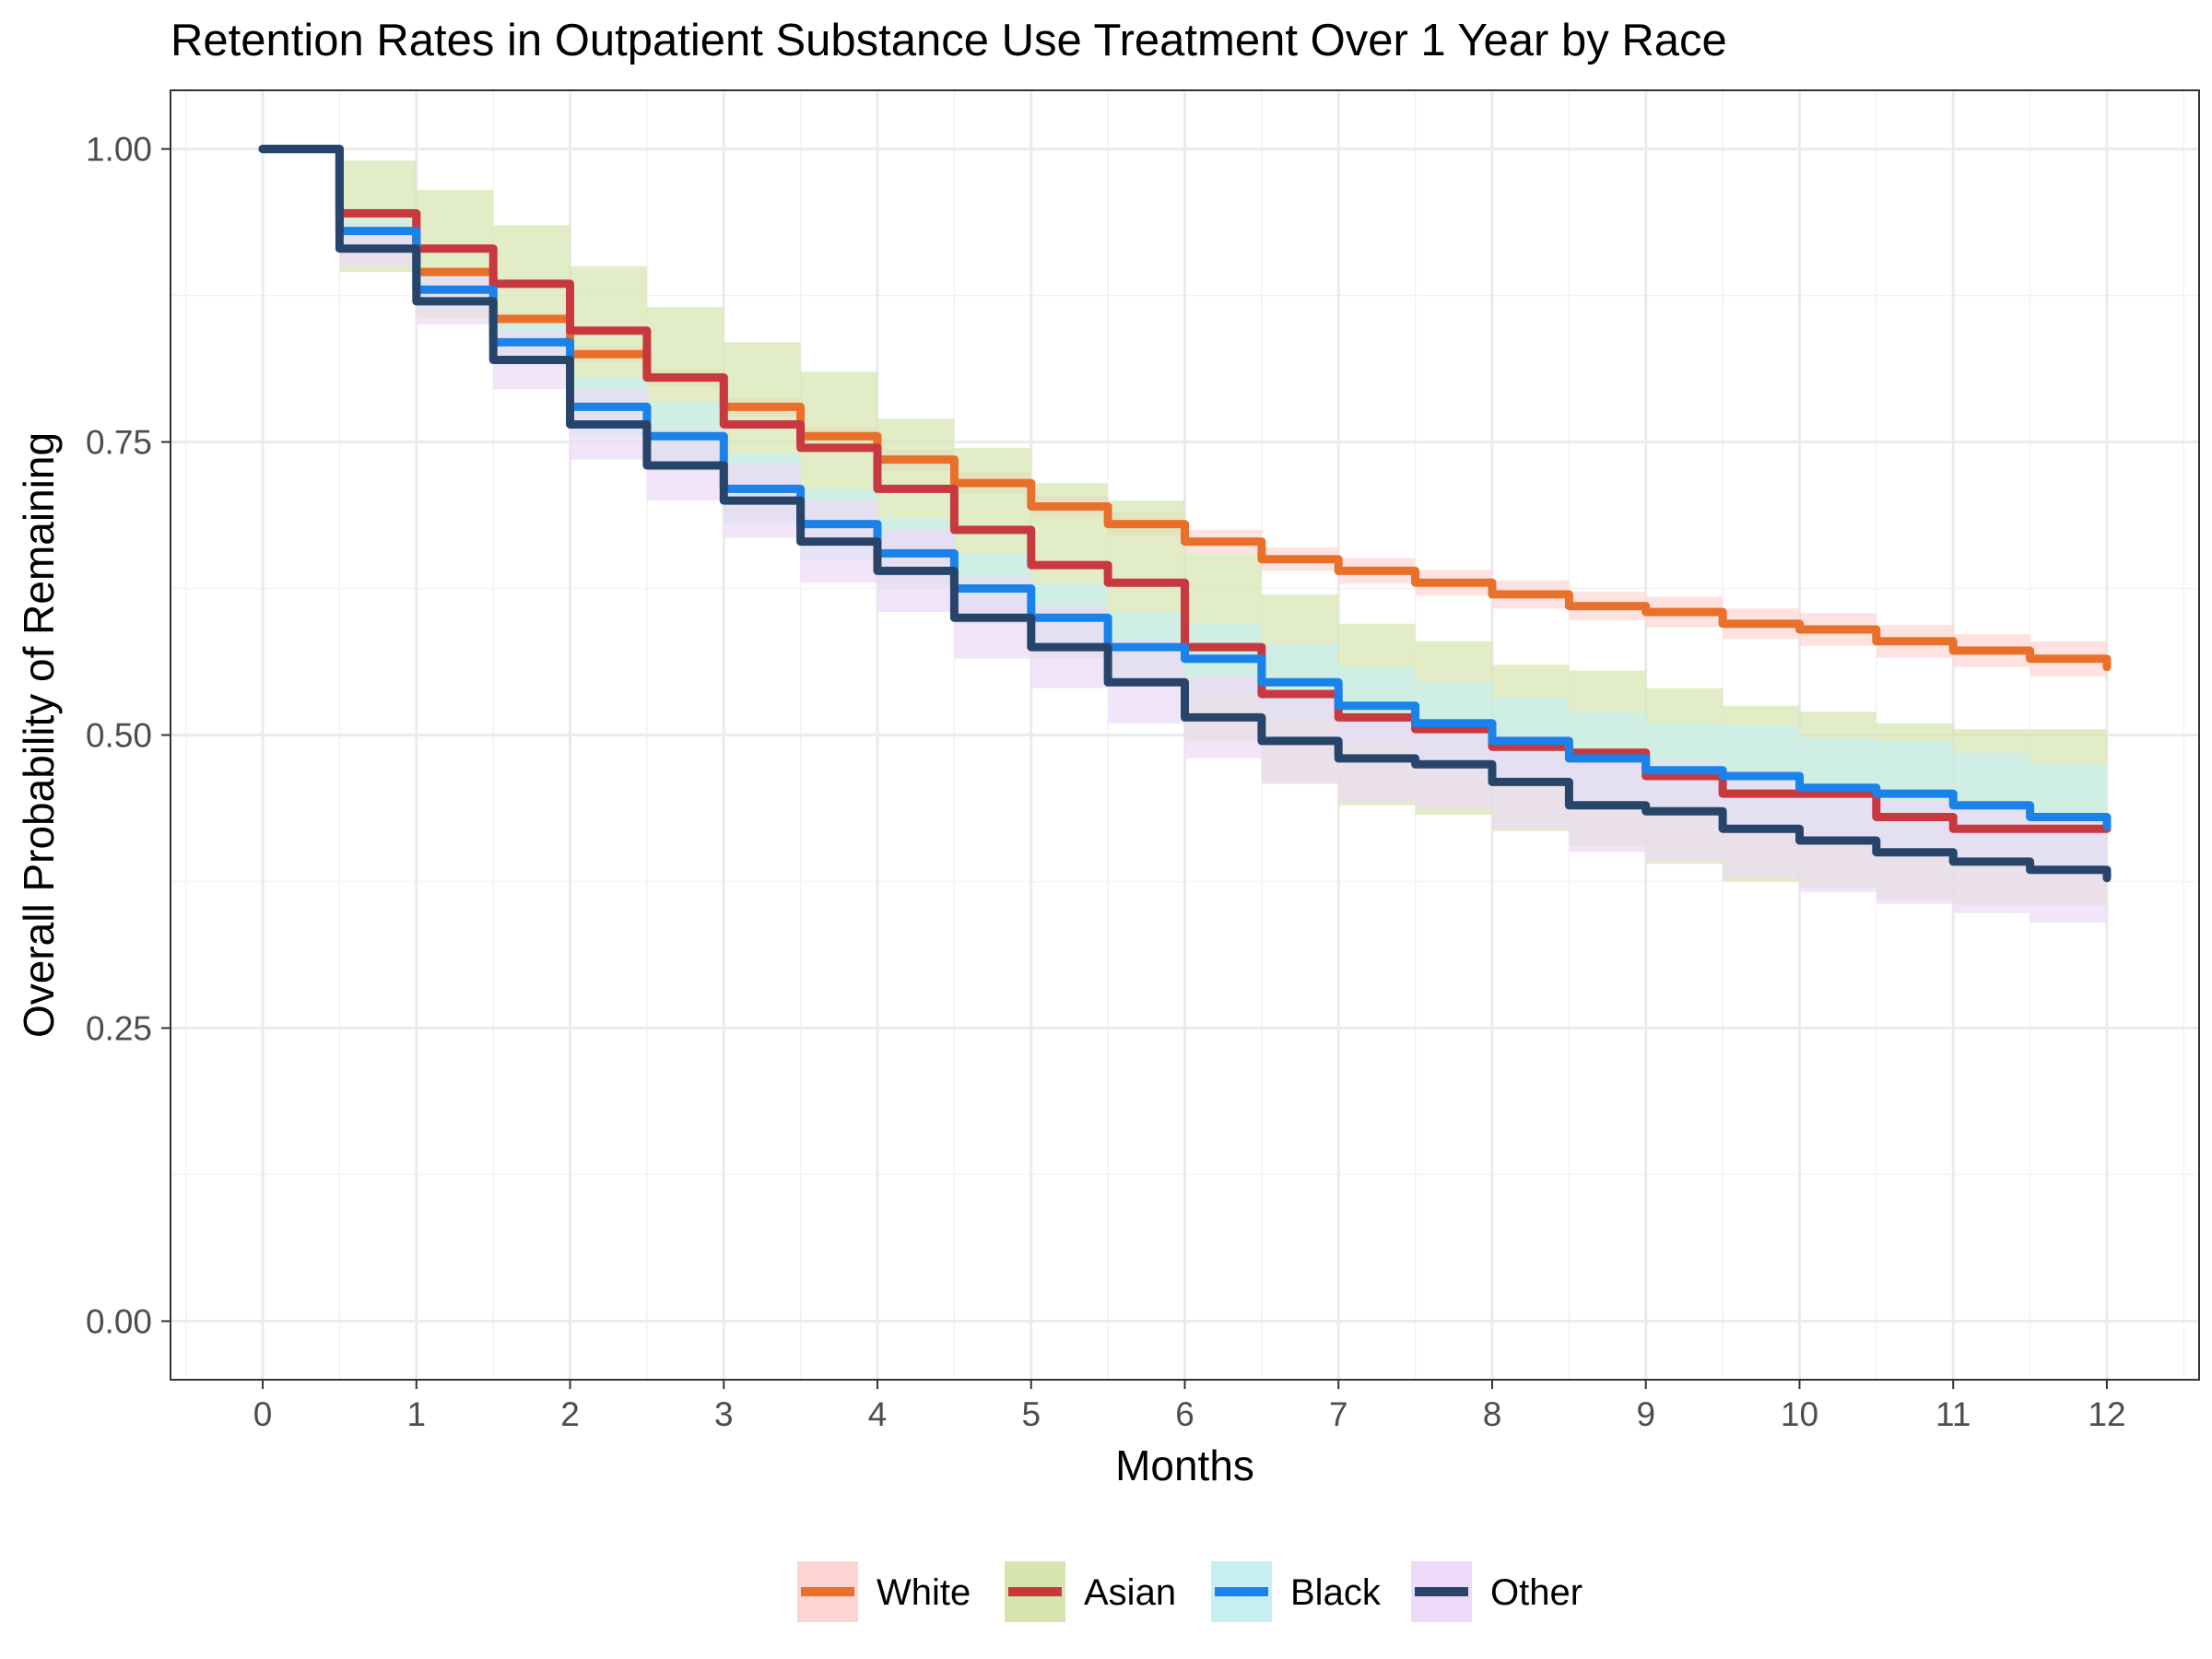 The image size is (2212, 1659). I want to click on legend-item-asian: Asian, so click(1090, 1591).